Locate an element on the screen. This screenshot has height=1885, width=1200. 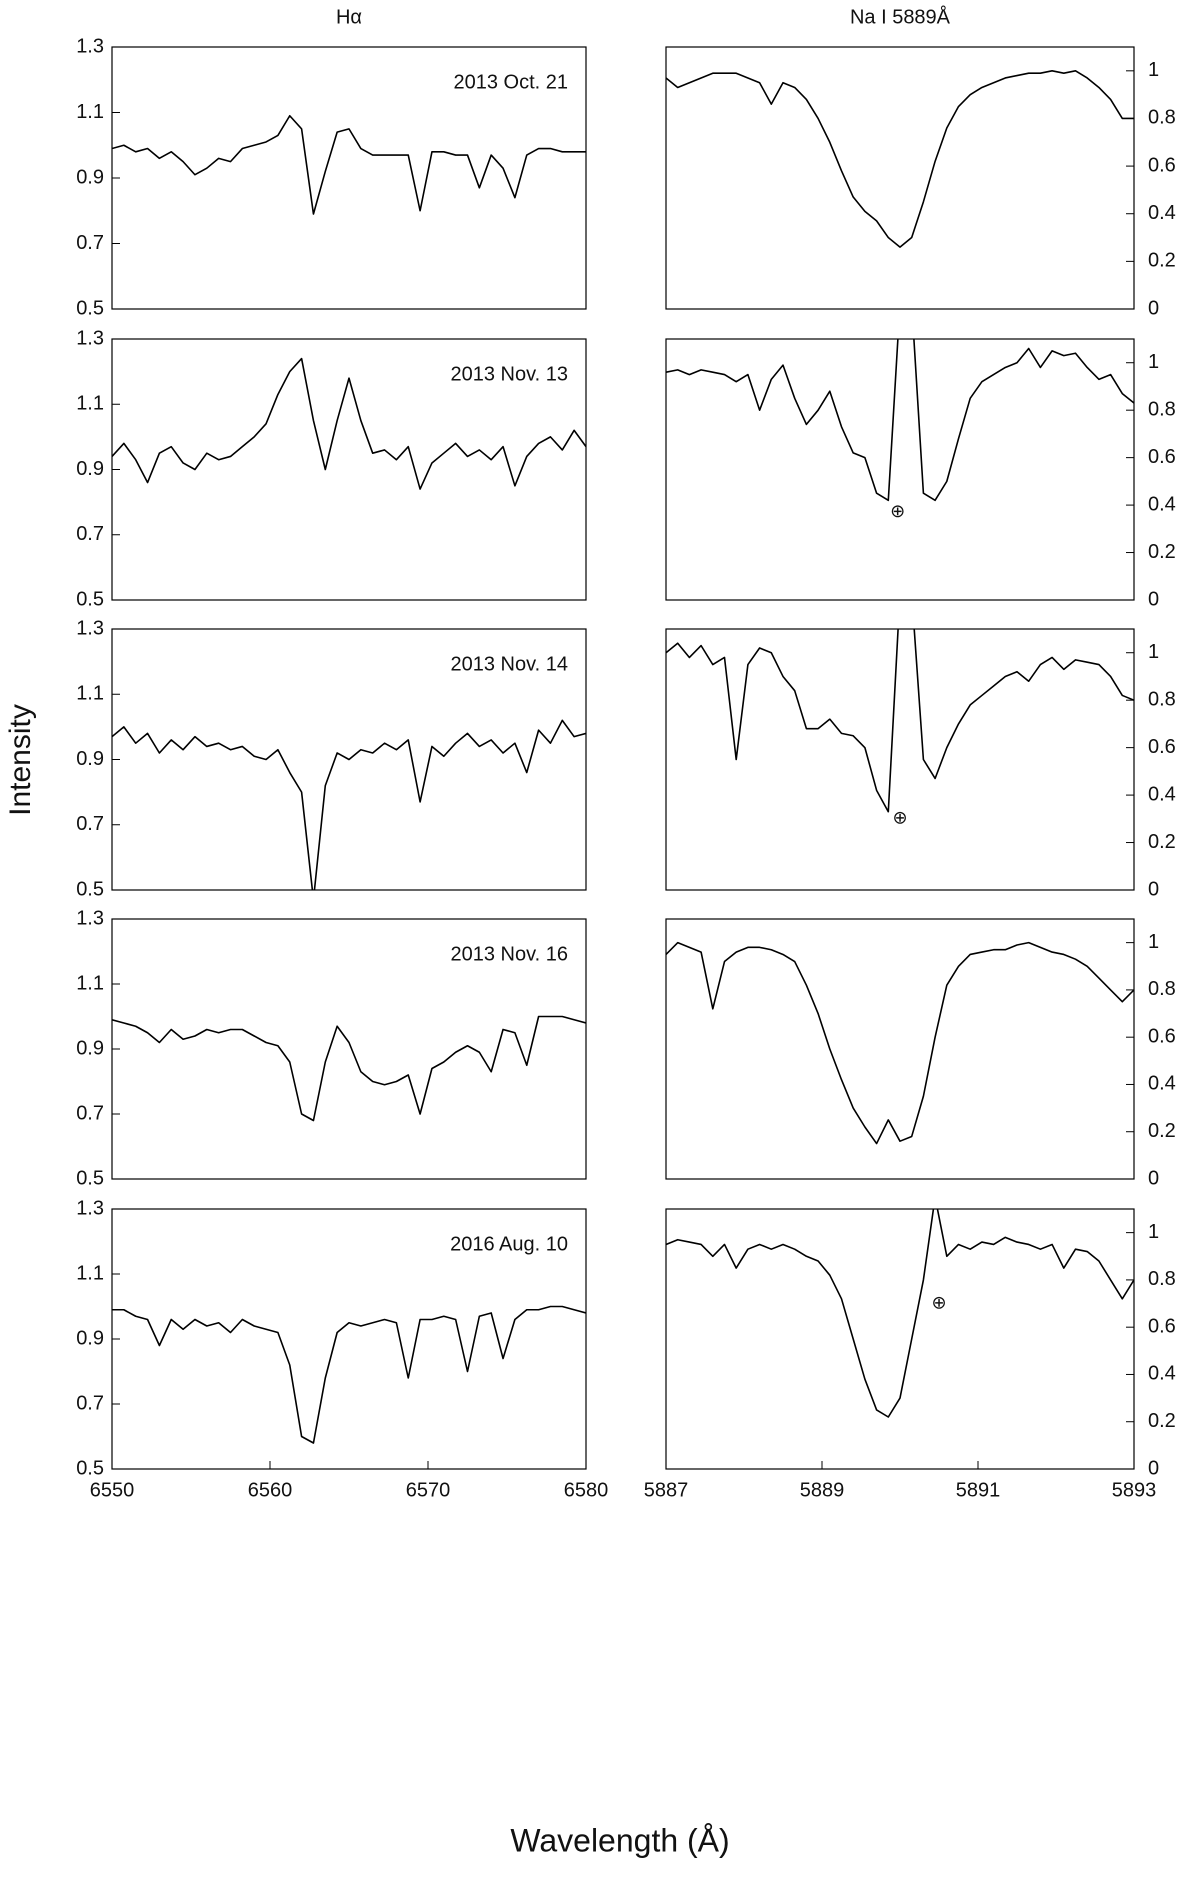
panel: 0.5 0.7 0.9 1.1 1.3 2013 Nov. 13 is located at coordinates (331, 468).